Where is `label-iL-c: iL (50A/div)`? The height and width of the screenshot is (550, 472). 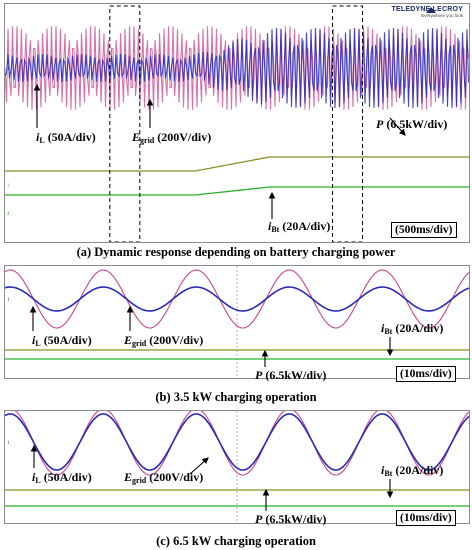
label-iL-c: iL (50A/div) is located at coordinates (62, 478).